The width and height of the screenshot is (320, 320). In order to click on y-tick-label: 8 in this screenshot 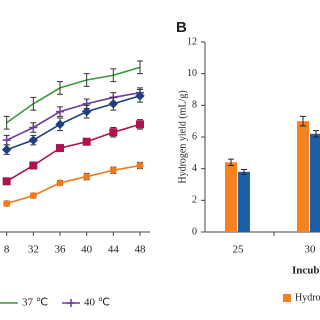, I will do `click(194, 105)`.